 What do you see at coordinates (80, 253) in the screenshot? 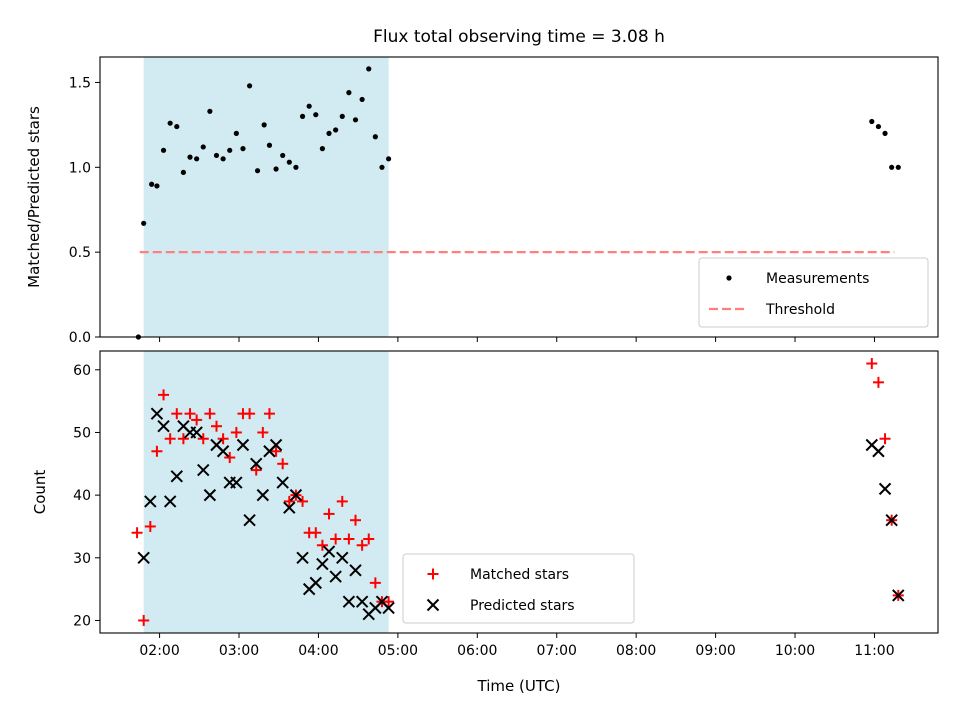
I see `y-tick-label: 0.5` at bounding box center [80, 253].